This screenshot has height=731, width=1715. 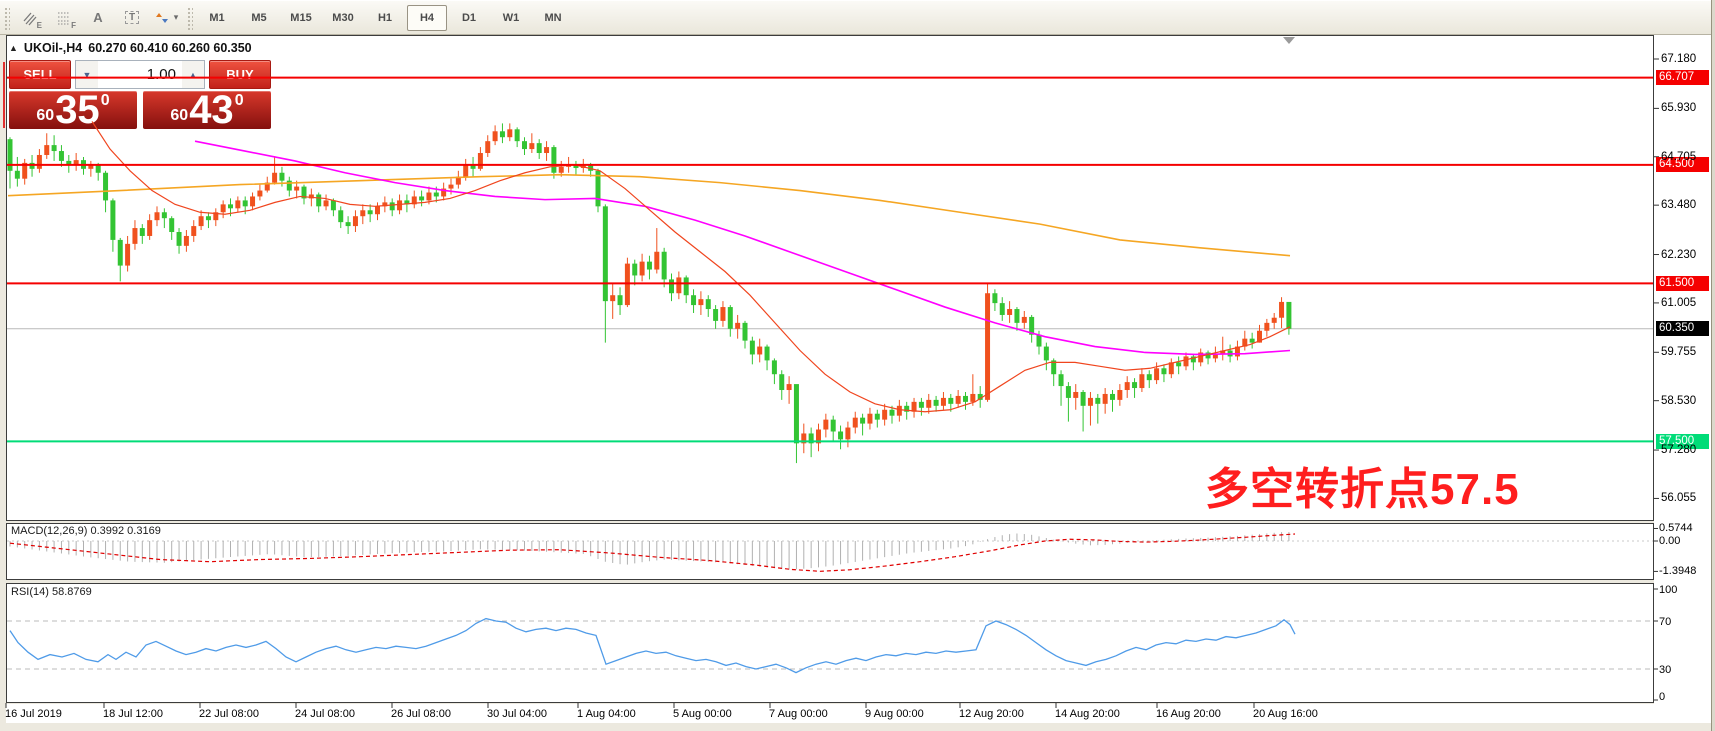 I want to click on time-scale-area, so click(x=830, y=713).